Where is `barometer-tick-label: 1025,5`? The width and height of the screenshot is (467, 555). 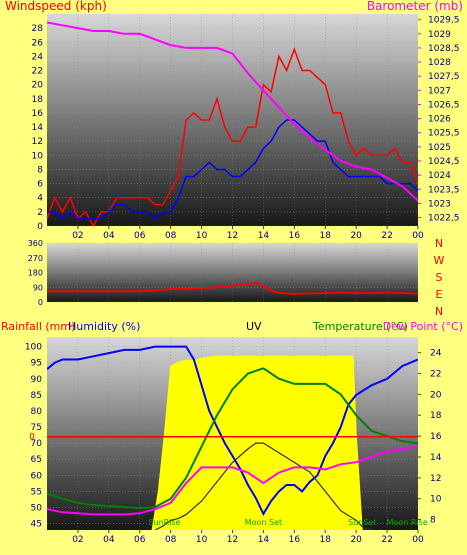
barometer-tick-label: 1025,5 is located at coordinates (444, 134).